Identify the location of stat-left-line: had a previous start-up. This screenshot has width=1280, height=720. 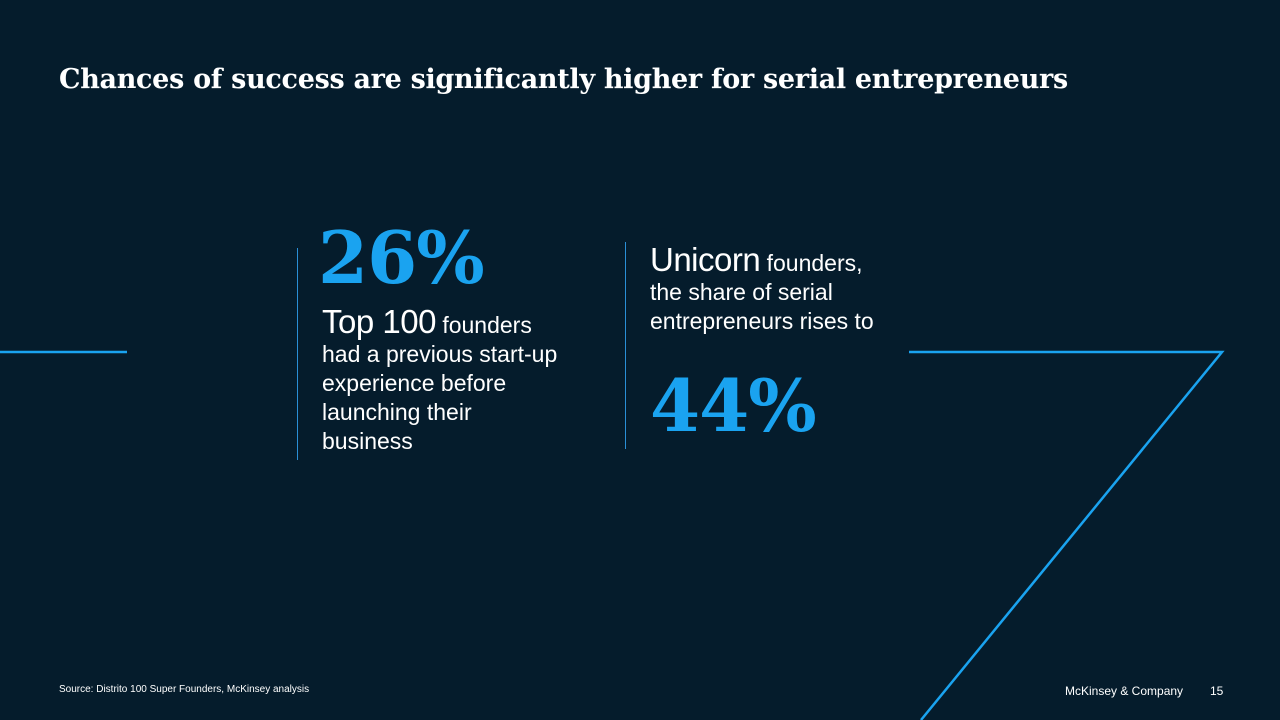
(440, 354).